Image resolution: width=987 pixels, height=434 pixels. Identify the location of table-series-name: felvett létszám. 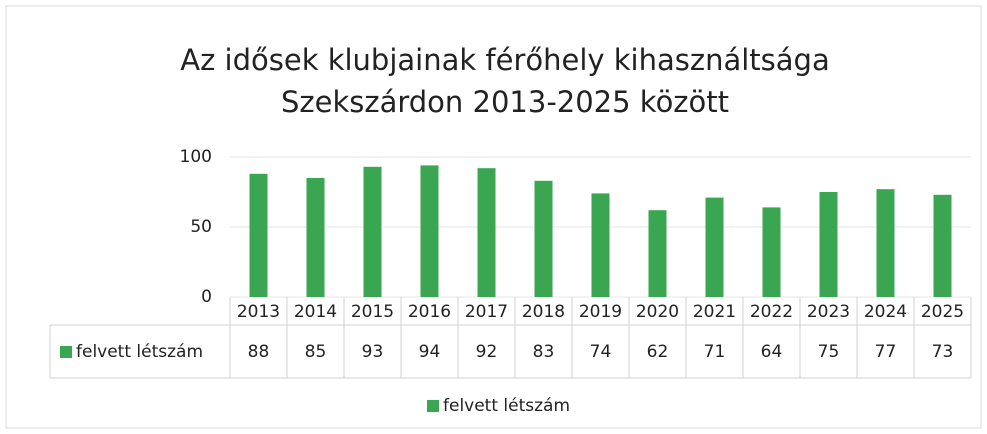
(139, 352).